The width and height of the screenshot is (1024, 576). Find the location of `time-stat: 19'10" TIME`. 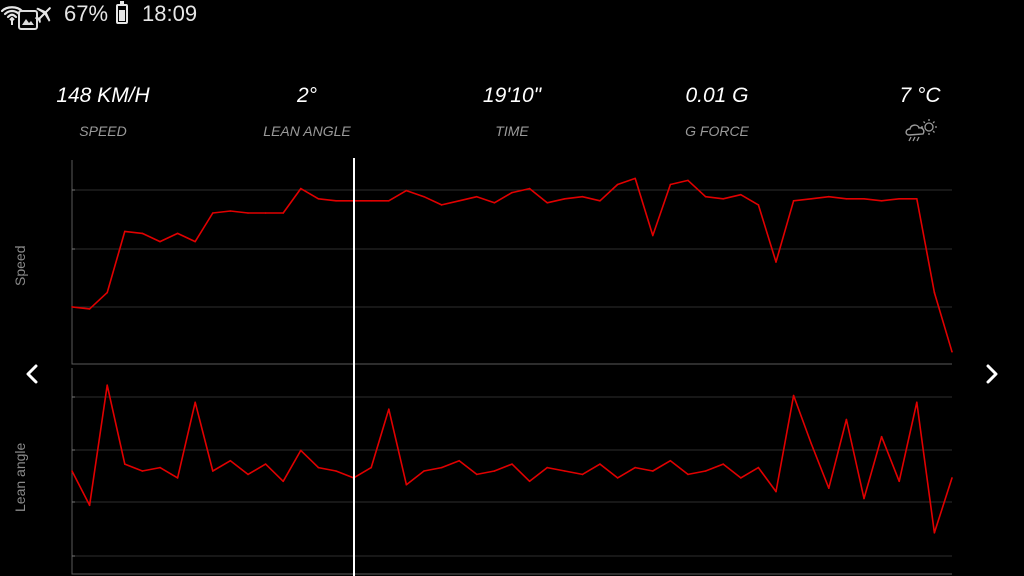

time-stat: 19'10" TIME is located at coordinates (512, 111).